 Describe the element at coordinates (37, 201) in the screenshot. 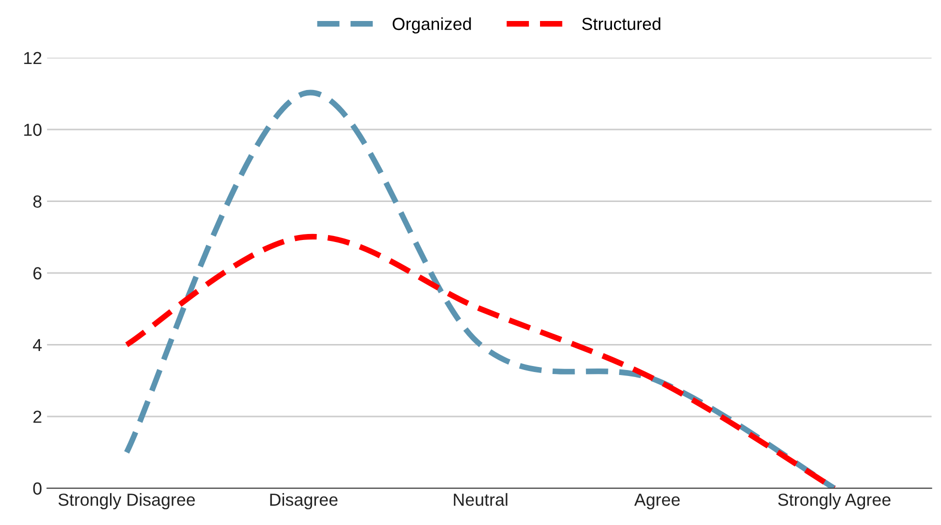

I see `y-tick-label: 8` at that location.